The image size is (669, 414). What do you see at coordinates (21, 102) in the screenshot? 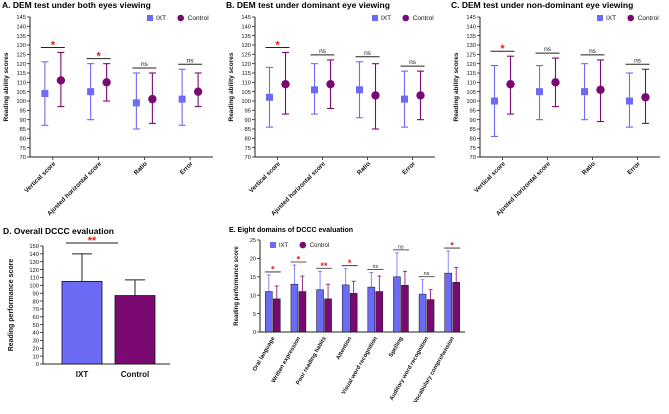
I see `a-y-tick-label: 100` at bounding box center [21, 102].